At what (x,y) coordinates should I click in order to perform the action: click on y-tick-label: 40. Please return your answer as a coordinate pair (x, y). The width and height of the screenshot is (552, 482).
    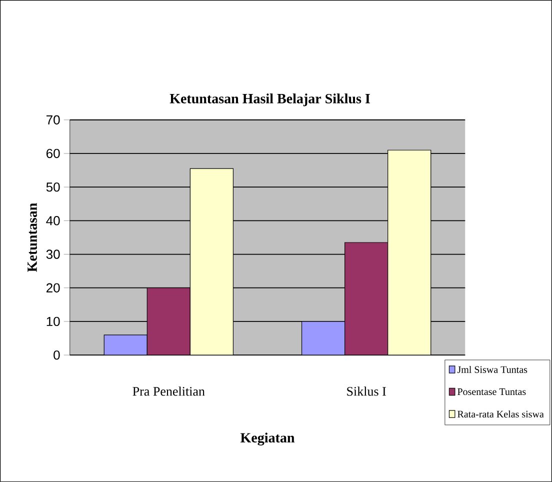
    Looking at the image, I should click on (53, 221).